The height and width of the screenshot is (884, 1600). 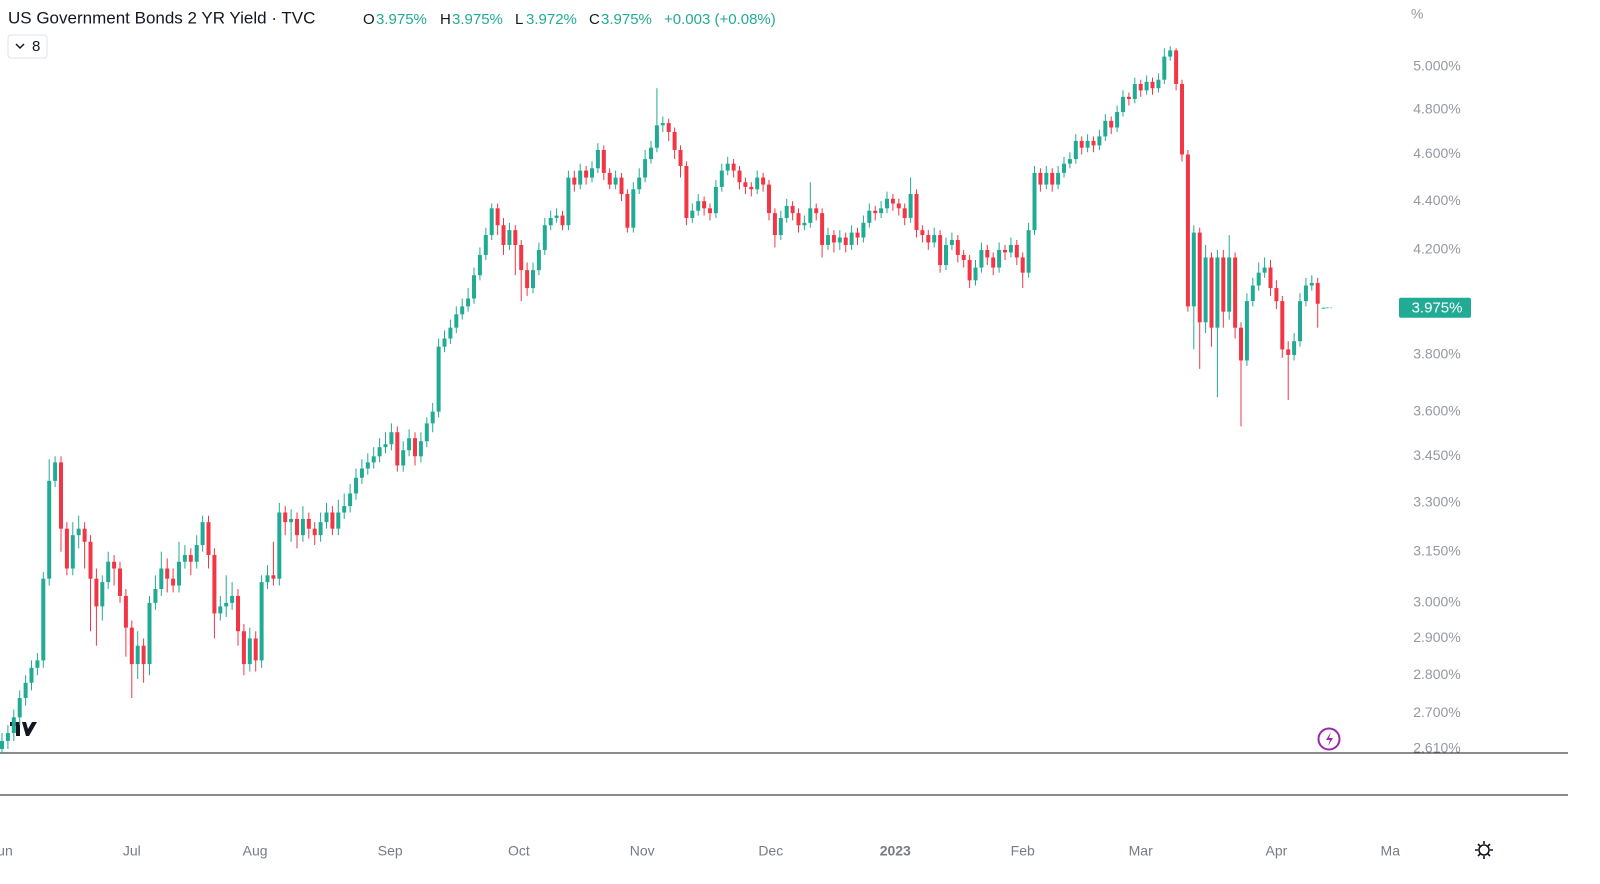 I want to click on x-tick-label: Dec, so click(x=770, y=851).